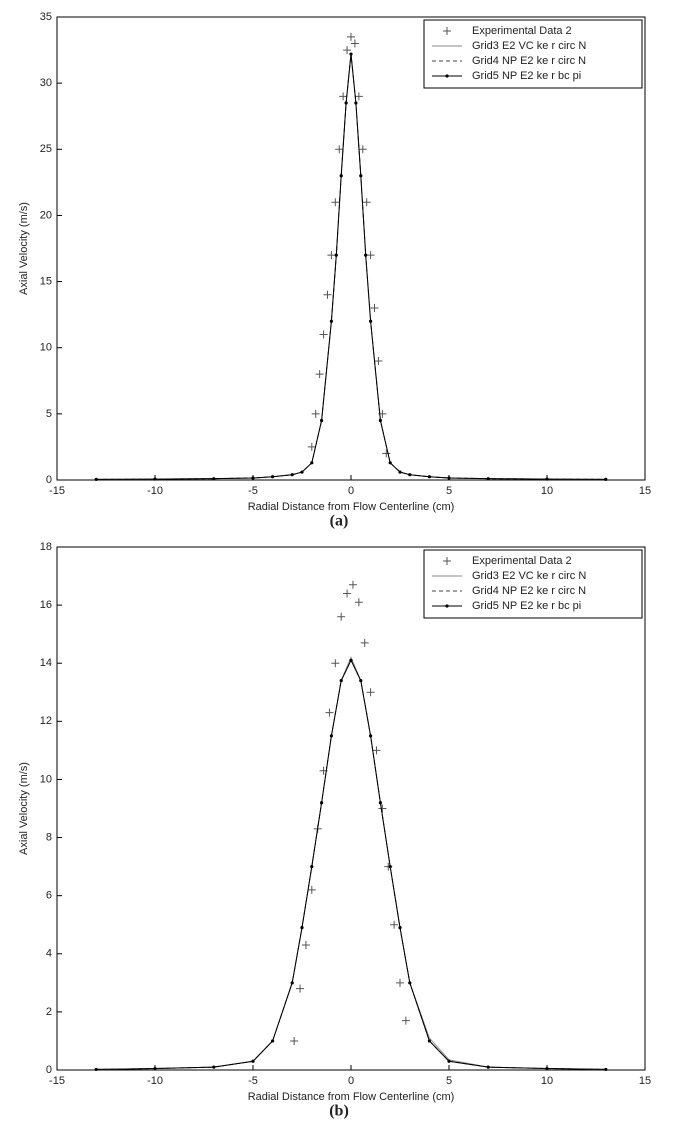 The width and height of the screenshot is (679, 1121). What do you see at coordinates (46, 721) in the screenshot?
I see `y-tick-label: 12` at bounding box center [46, 721].